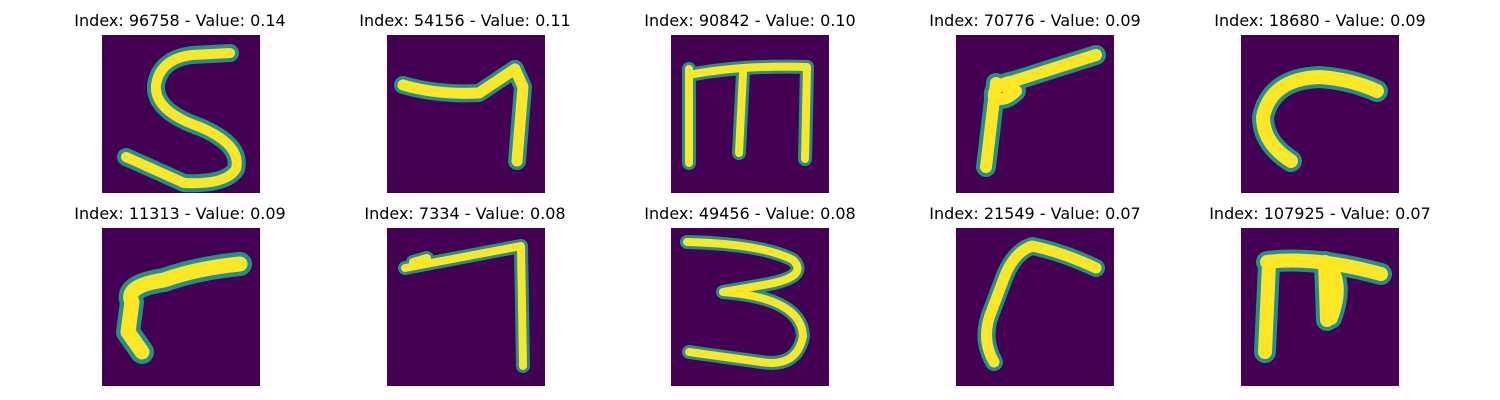 The height and width of the screenshot is (400, 1500). I want to click on panel-title: Index: 107925 - Value: 0.07, so click(1320, 213).